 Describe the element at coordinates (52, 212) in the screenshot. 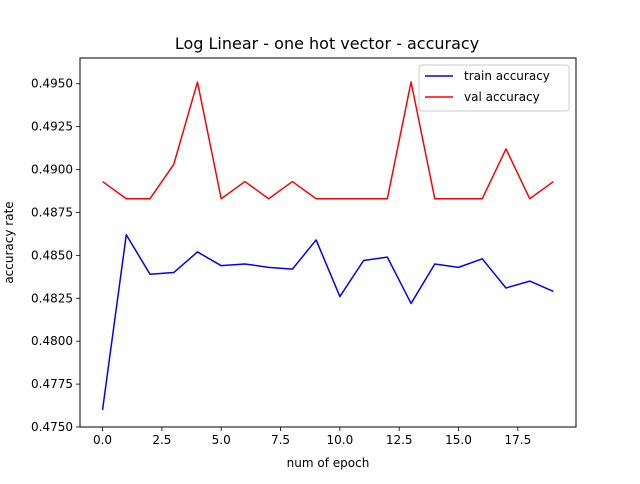

I see `y-tick-label: 0.4875` at that location.